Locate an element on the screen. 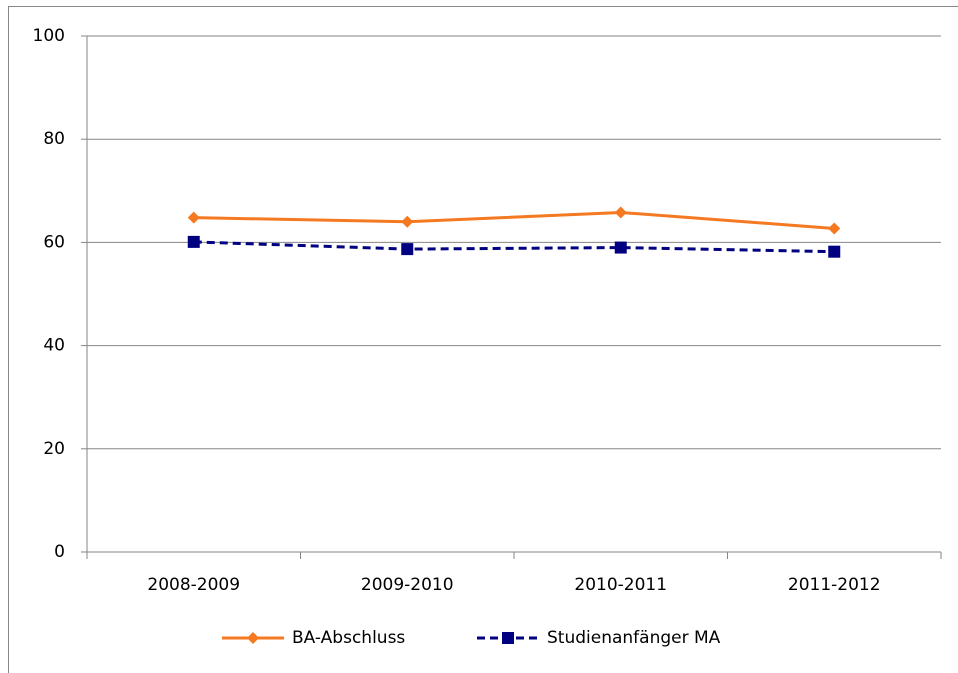 This screenshot has height=673, width=958. y-tick-label: 80 is located at coordinates (54, 139).